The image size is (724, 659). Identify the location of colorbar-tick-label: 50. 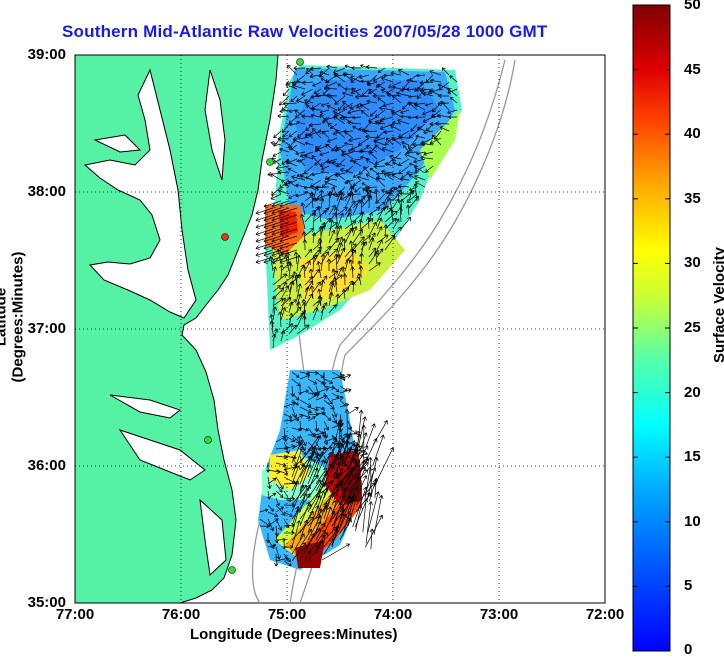
(692, 6).